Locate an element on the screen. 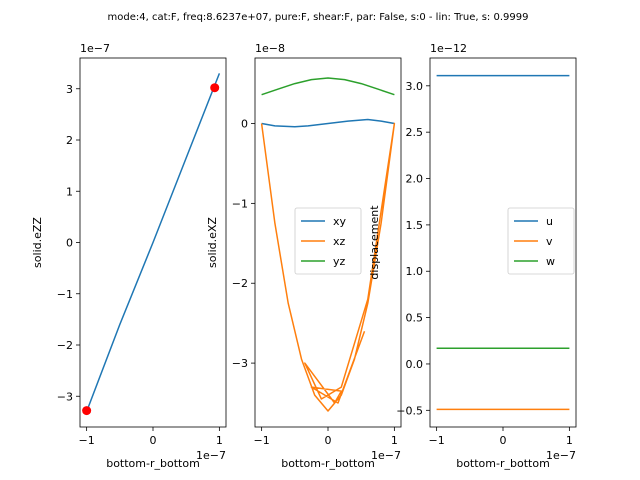 Image resolution: width=640 pixels, height=480 pixels. y-tick-label: 2.5 is located at coordinates (415, 132).